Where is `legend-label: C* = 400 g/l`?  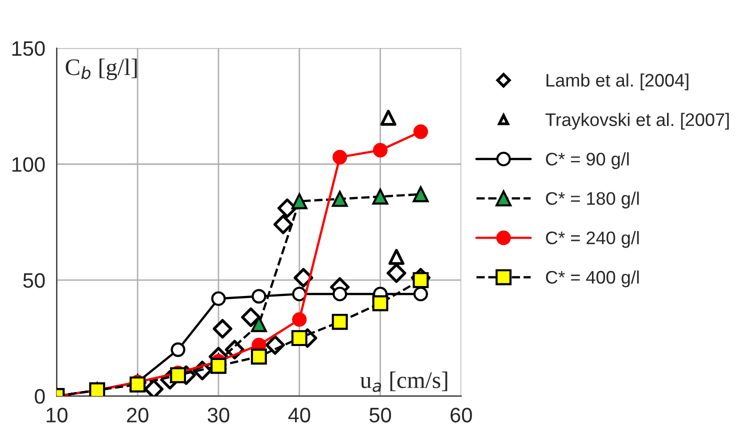 legend-label: C* = 400 g/l is located at coordinates (592, 279).